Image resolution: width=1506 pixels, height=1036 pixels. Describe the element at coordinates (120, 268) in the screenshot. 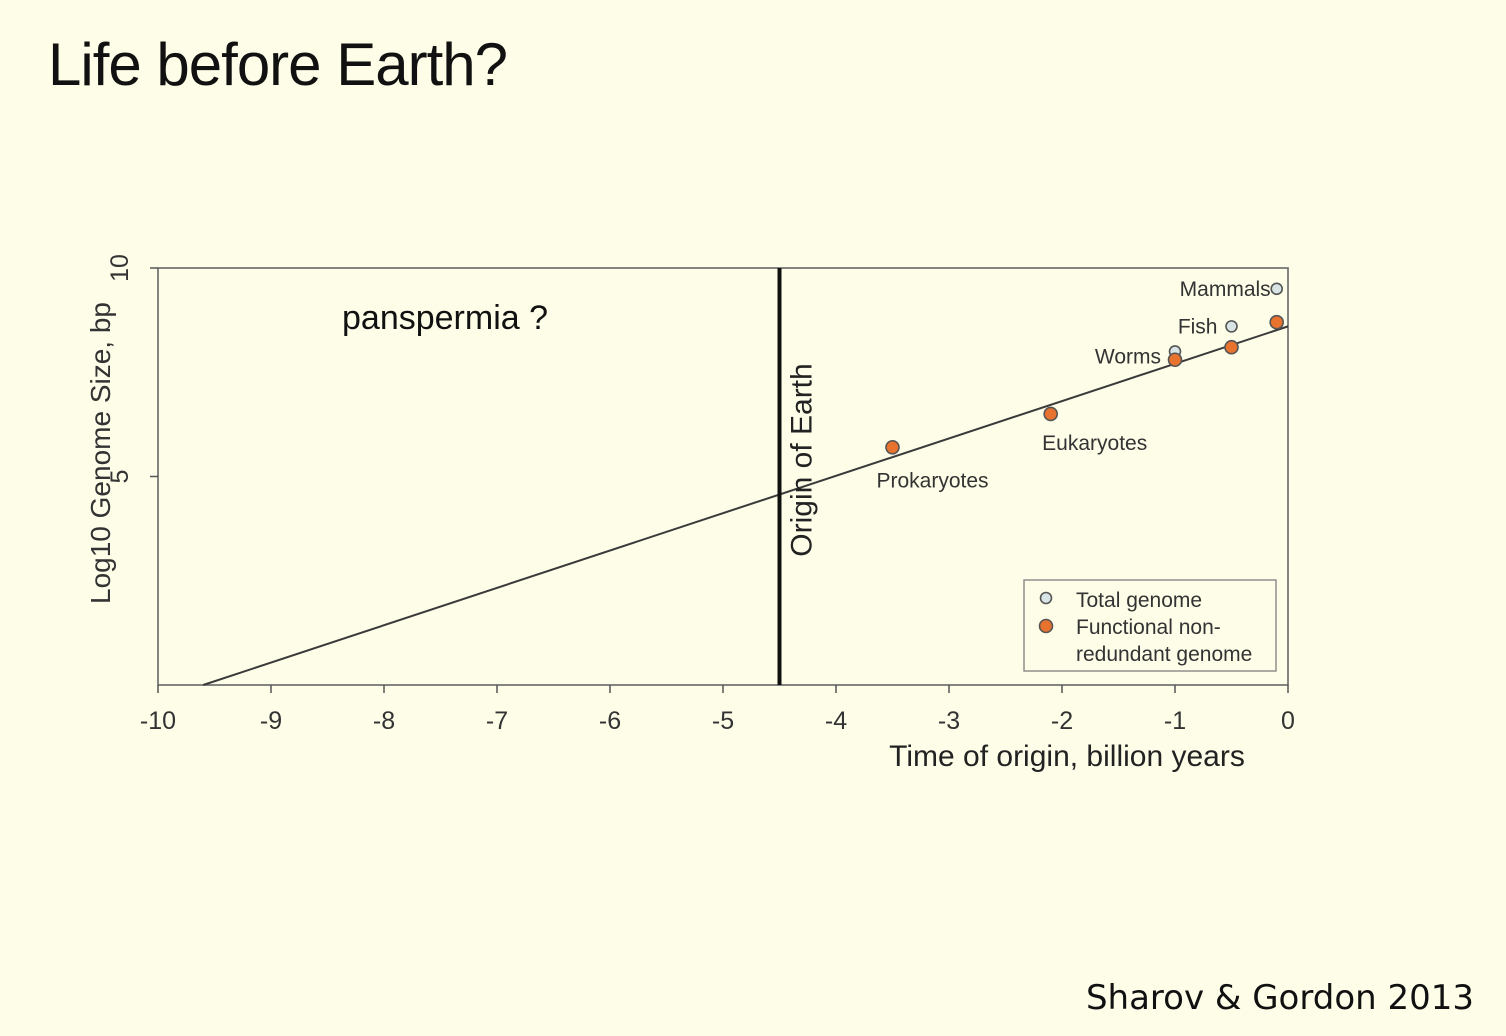

I see `y-tick-label: 10` at that location.